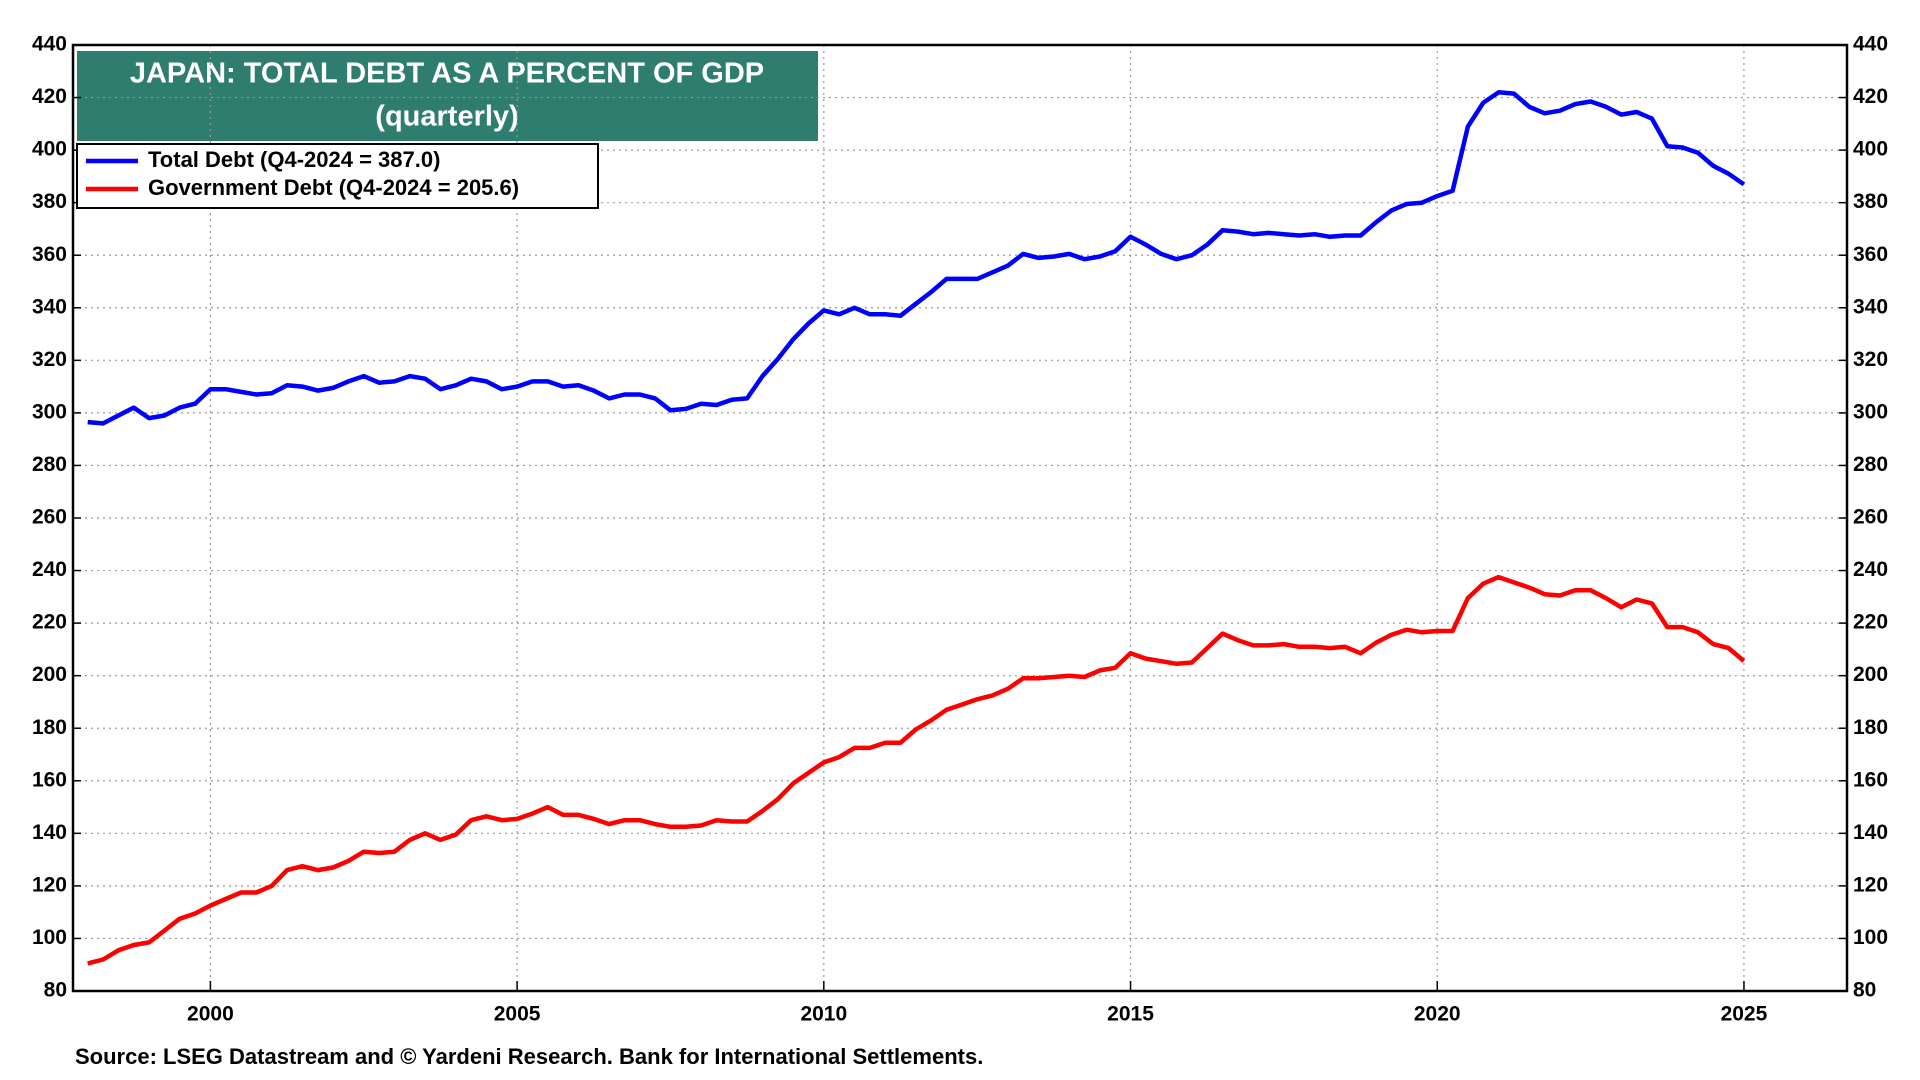 Image resolution: width=1920 pixels, height=1080 pixels. I want to click on y-tick-label: 440, so click(49, 44).